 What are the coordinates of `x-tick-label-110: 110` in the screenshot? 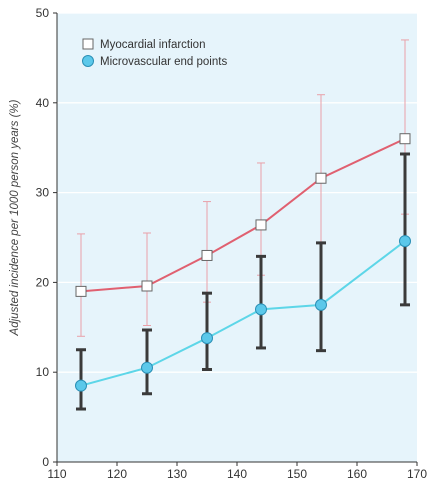 It's located at (56, 474).